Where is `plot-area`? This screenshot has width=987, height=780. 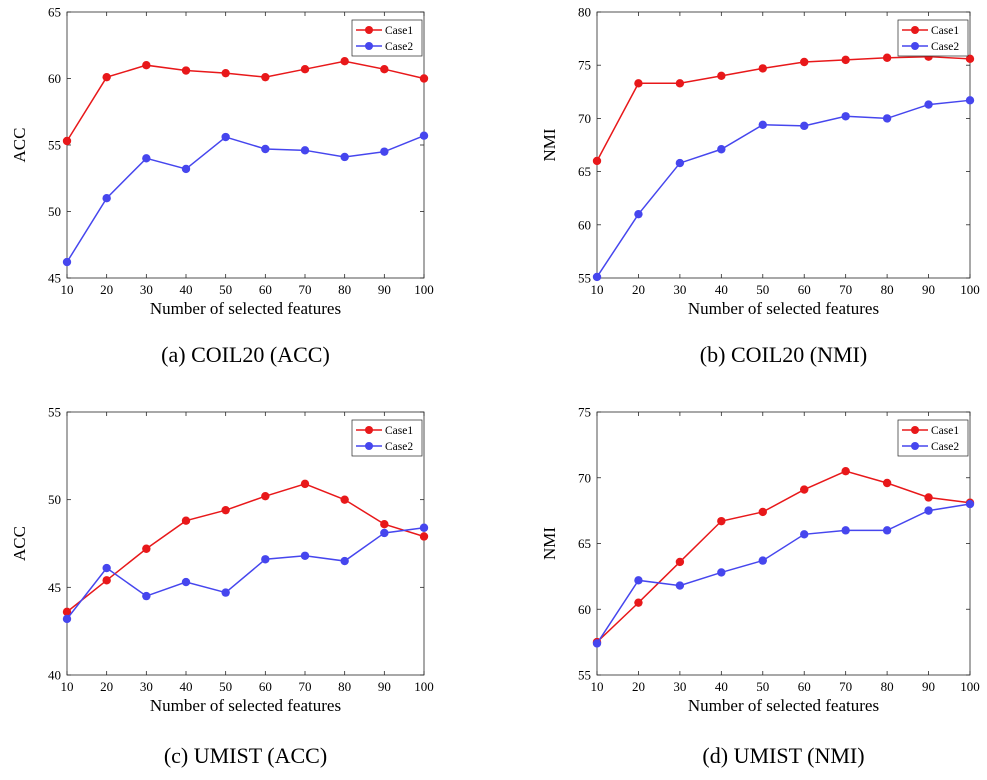
plot-area is located at coordinates (245, 543).